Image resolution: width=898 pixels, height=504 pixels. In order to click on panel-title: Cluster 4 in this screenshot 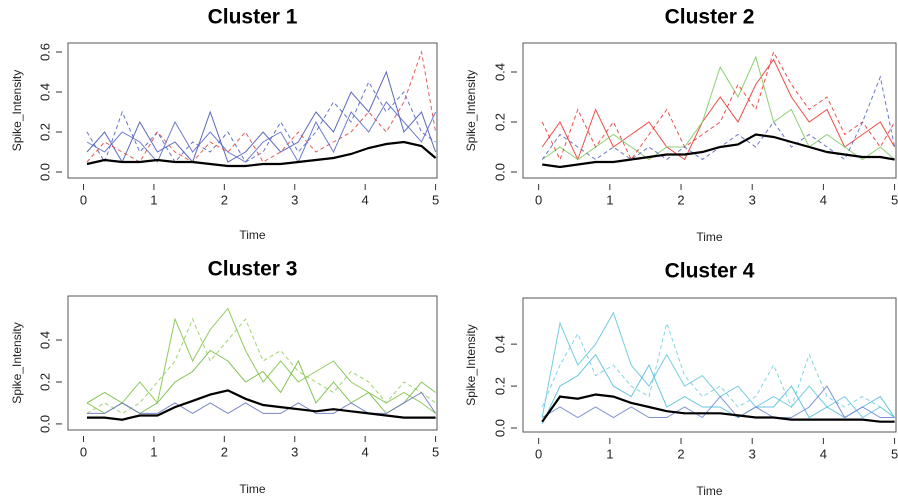, I will do `click(710, 271)`.